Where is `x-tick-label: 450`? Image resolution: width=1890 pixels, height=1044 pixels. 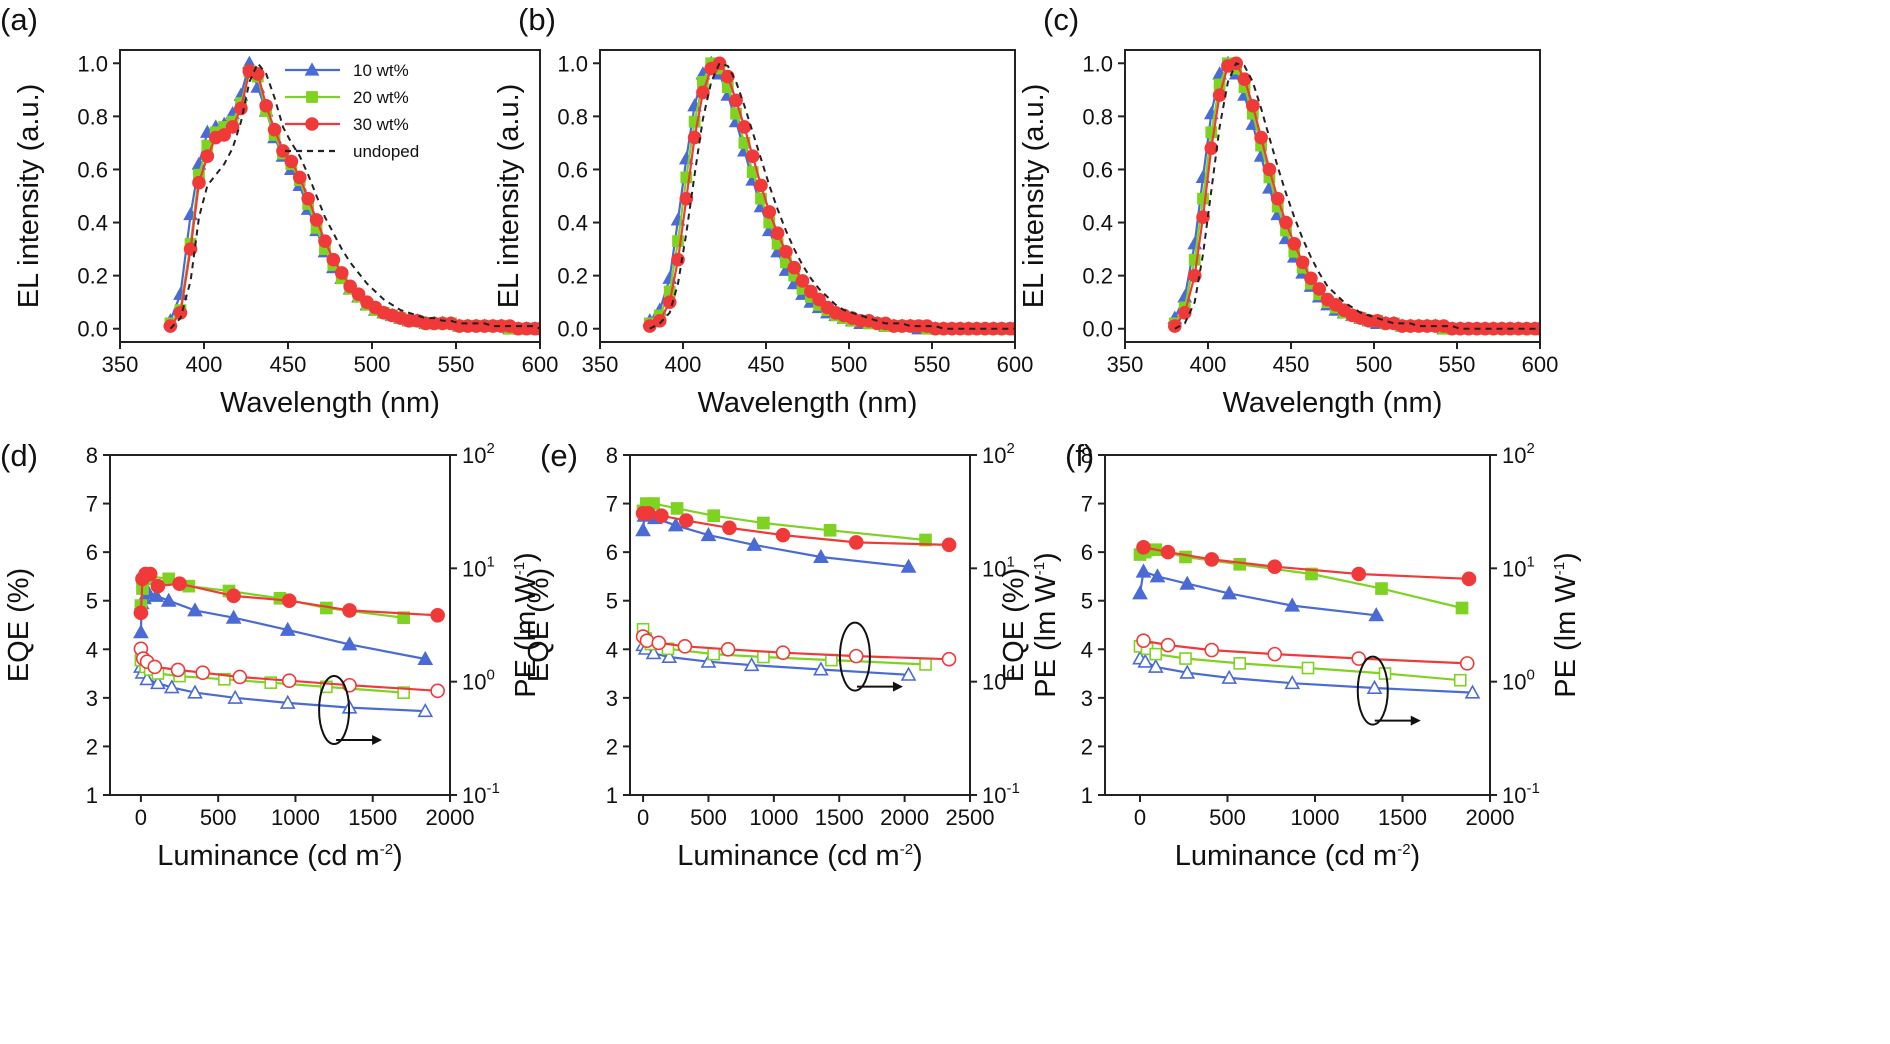
x-tick-label: 450 is located at coordinates (288, 364).